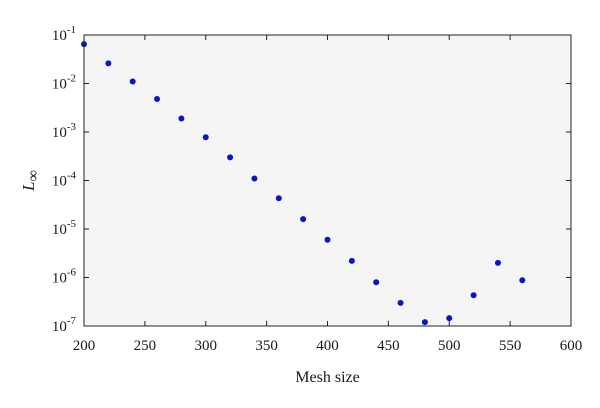 This screenshot has width=600, height=408. What do you see at coordinates (64, 83) in the screenshot?
I see `y-tick-label: 10⁻²` at bounding box center [64, 83].